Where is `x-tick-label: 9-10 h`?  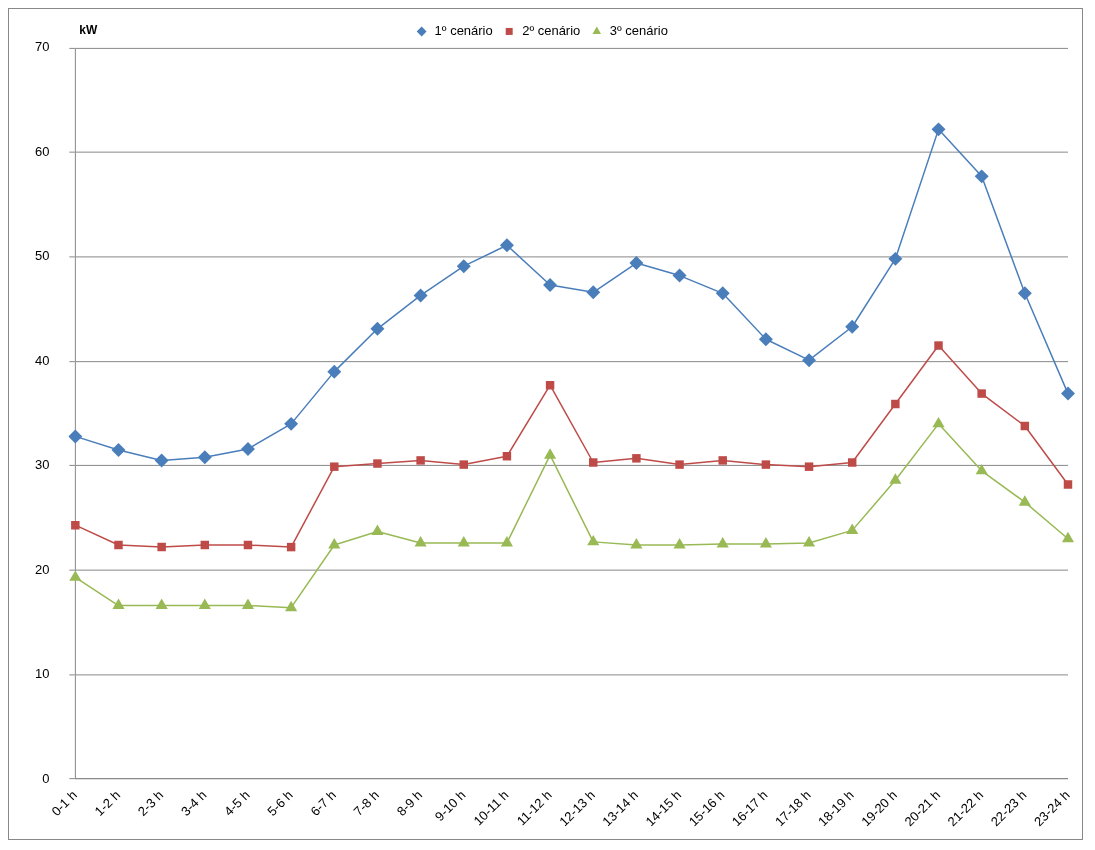
x-tick-label: 9-10 h is located at coordinates (450, 806).